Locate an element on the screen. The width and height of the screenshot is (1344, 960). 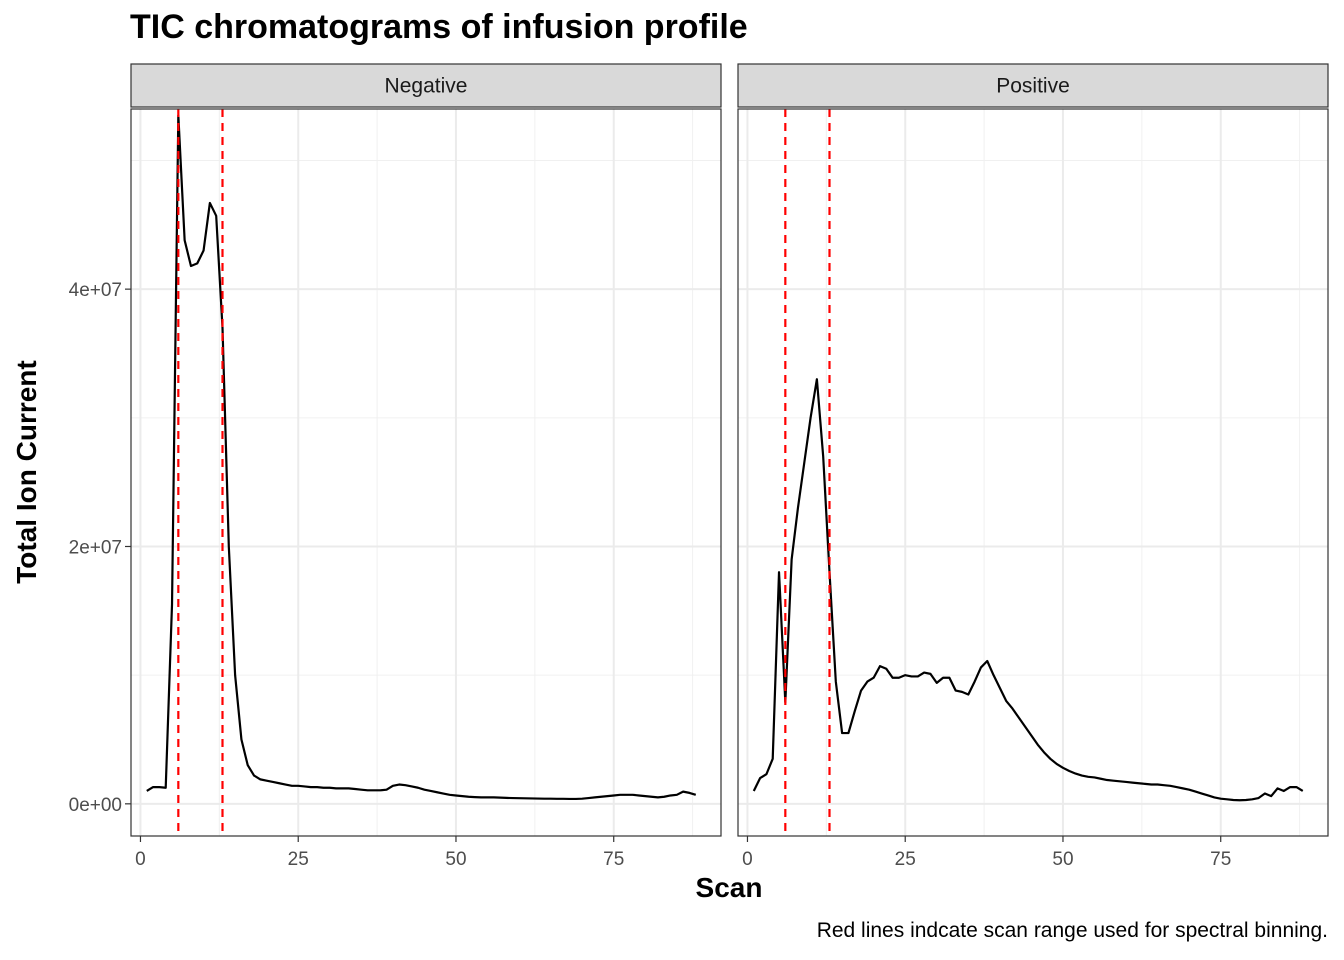
chart-title: TIC chromatograms of infusion profile is located at coordinates (439, 27).